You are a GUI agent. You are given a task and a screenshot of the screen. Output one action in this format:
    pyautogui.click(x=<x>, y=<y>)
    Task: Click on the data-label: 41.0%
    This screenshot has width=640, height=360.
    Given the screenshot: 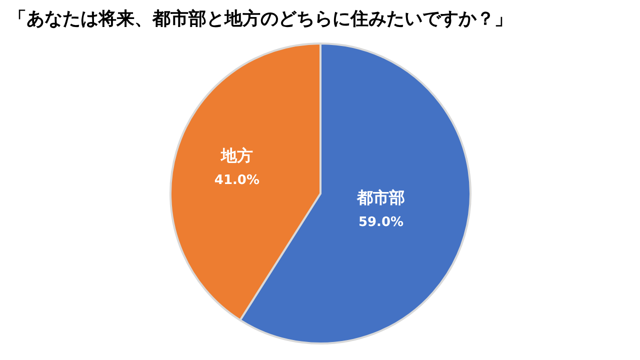 What is the action you would take?
    pyautogui.click(x=237, y=180)
    